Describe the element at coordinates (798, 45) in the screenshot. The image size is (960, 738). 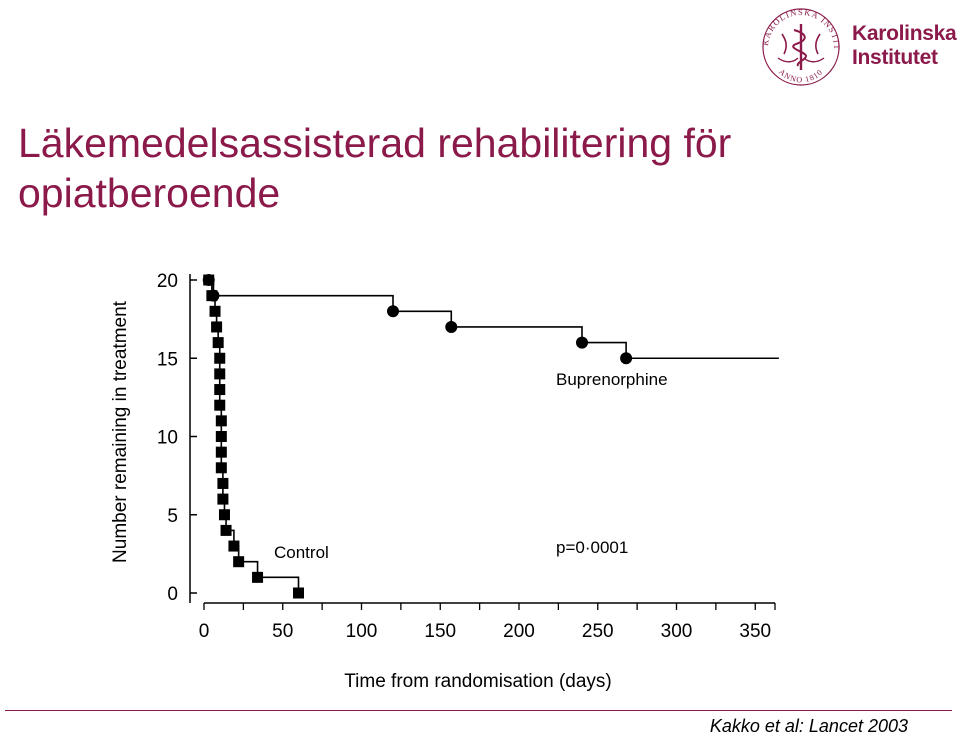
I see `rod-of-asclepius-seal-icon: KAROLINSKA INSTITUTET ANNO 1810` at that location.